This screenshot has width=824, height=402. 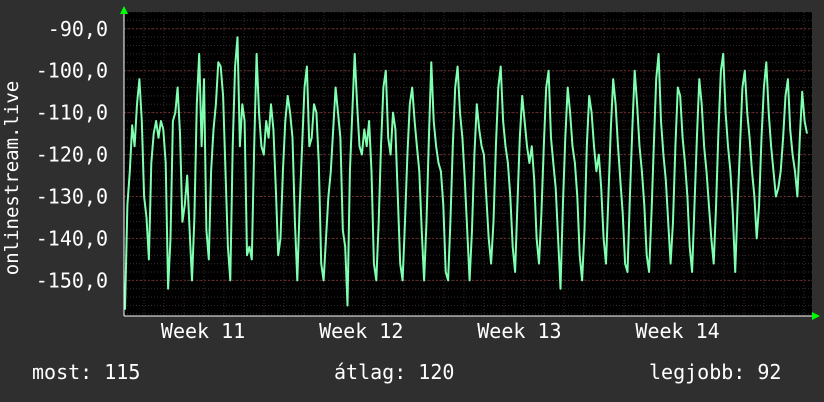 I want to click on x-tick-label: Week 12, so click(x=361, y=331).